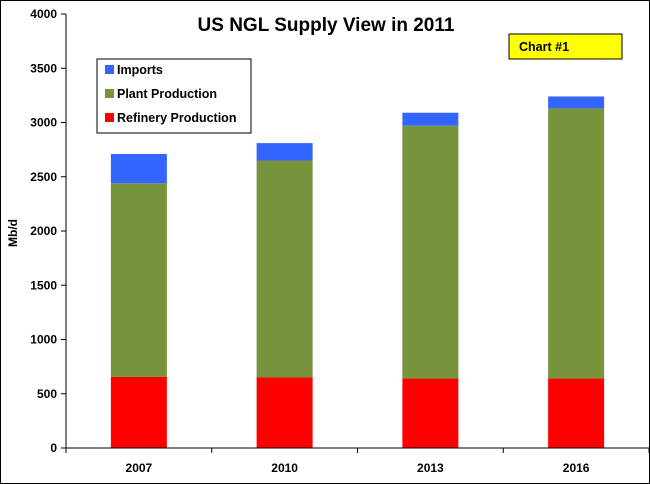 The height and width of the screenshot is (484, 650). I want to click on legend-label-refinery-production: Refinery Production, so click(176, 118).